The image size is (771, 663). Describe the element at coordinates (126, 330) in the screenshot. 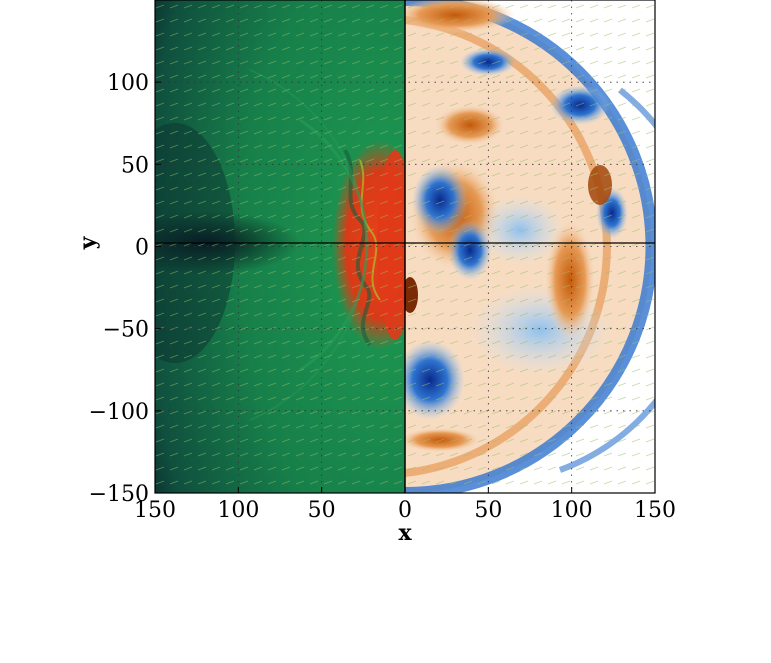

I see `y-tick-label: −50` at that location.